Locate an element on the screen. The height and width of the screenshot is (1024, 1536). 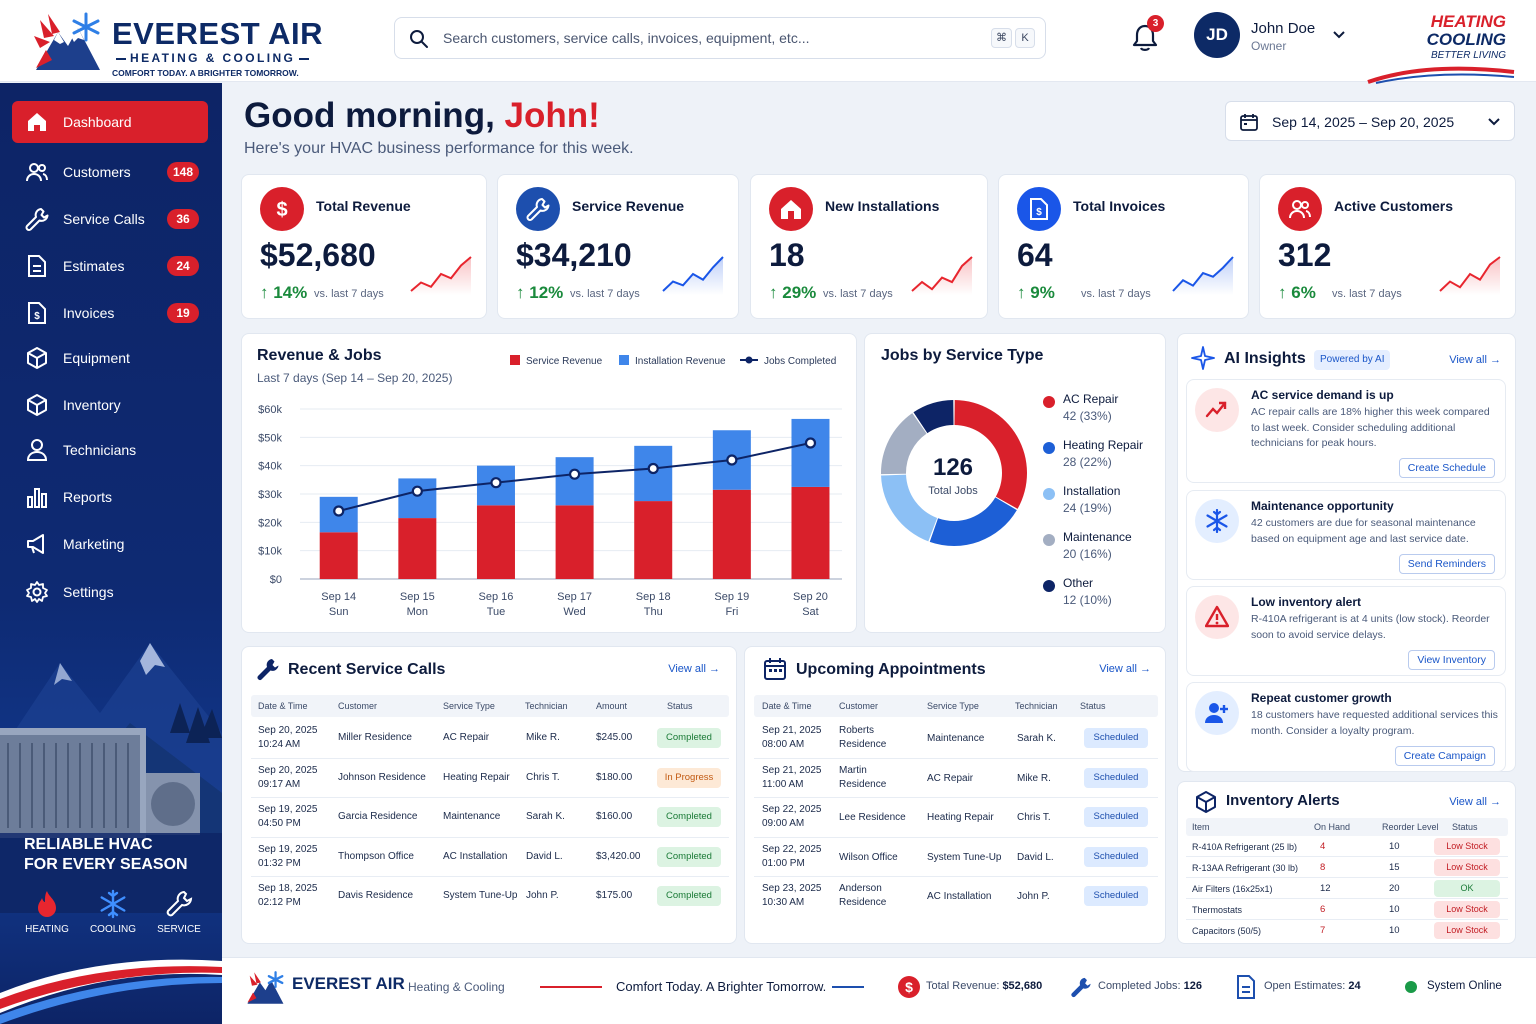
table-row: R-13AA Refrigerant (30 lb) 8 15 Low Stock is located at coordinates (1347, 867).